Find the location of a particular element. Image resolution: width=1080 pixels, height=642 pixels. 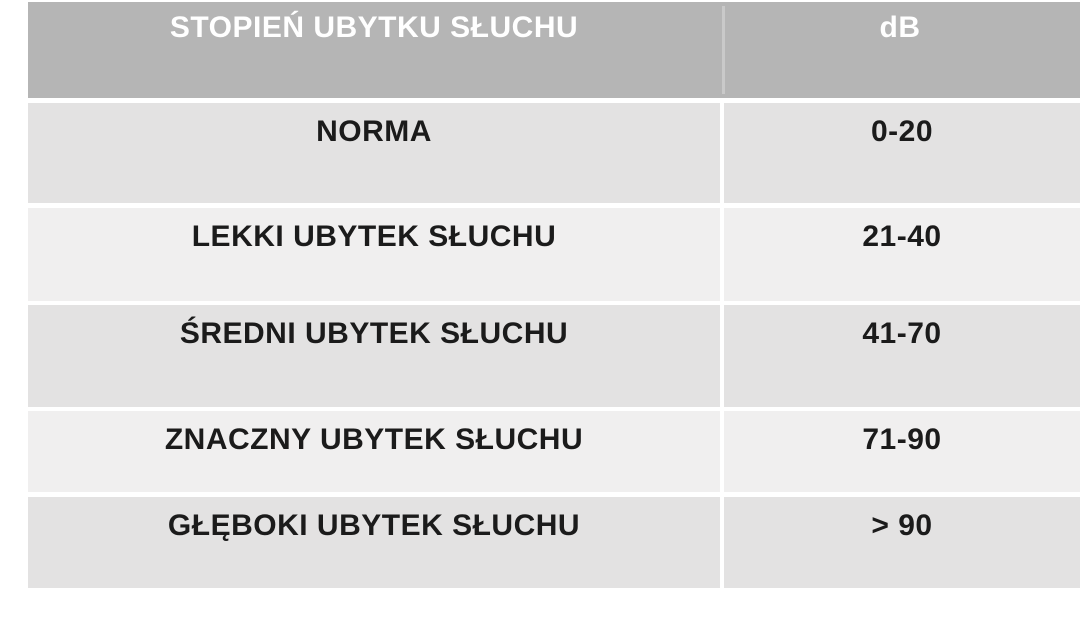

table-header-row: STOPIEŃ UBYTKU SŁUCHU dB is located at coordinates (554, 50).